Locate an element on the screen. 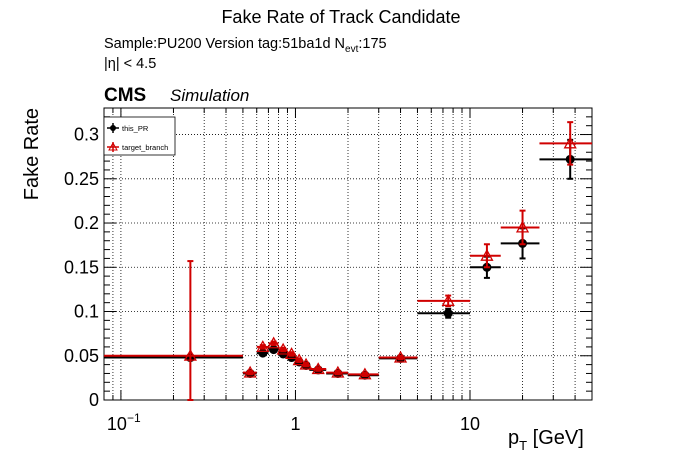  y-tick-label: 0.05 is located at coordinates (81, 356).